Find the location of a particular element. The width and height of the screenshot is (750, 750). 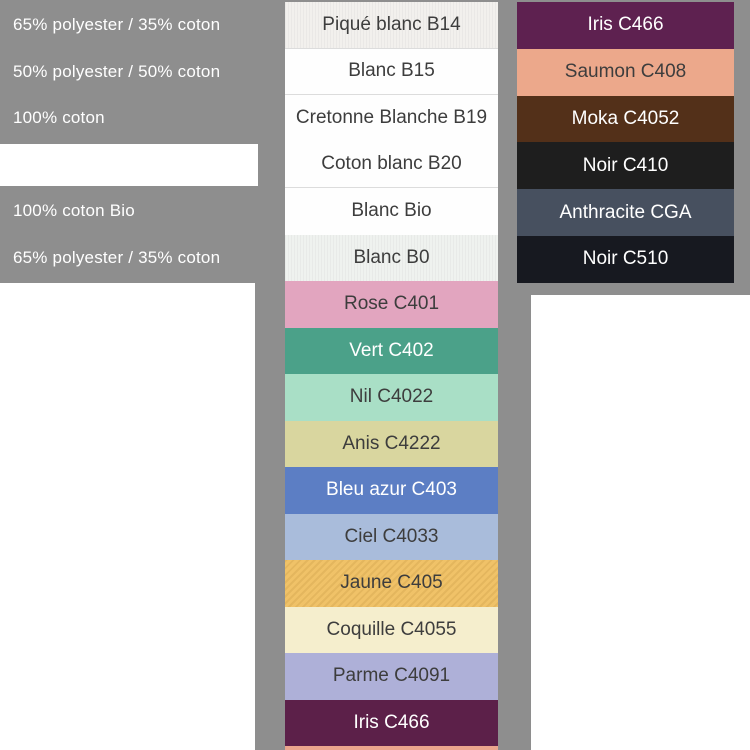

swatch-cretonne-blanche-b19: Cretonne Blanche B19 is located at coordinates (391, 118).